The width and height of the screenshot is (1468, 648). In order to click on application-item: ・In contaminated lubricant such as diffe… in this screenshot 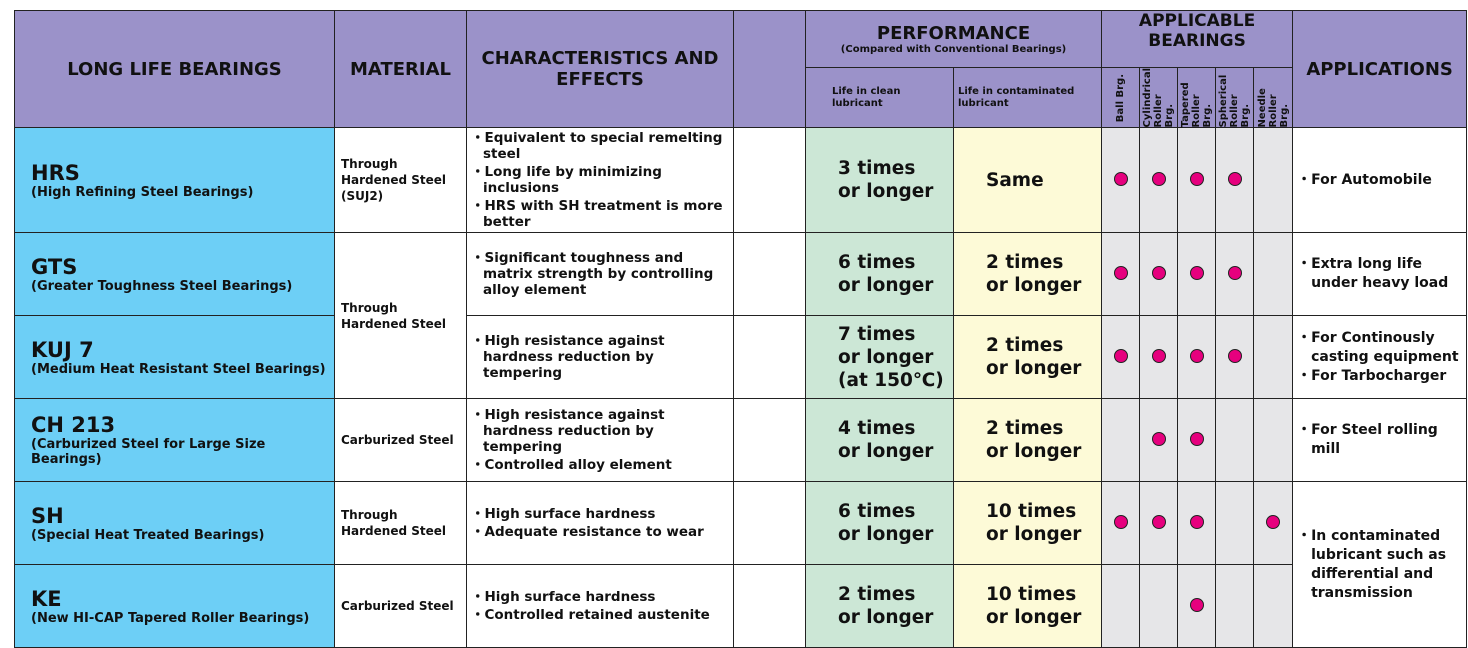, I will do `click(1372, 564)`.